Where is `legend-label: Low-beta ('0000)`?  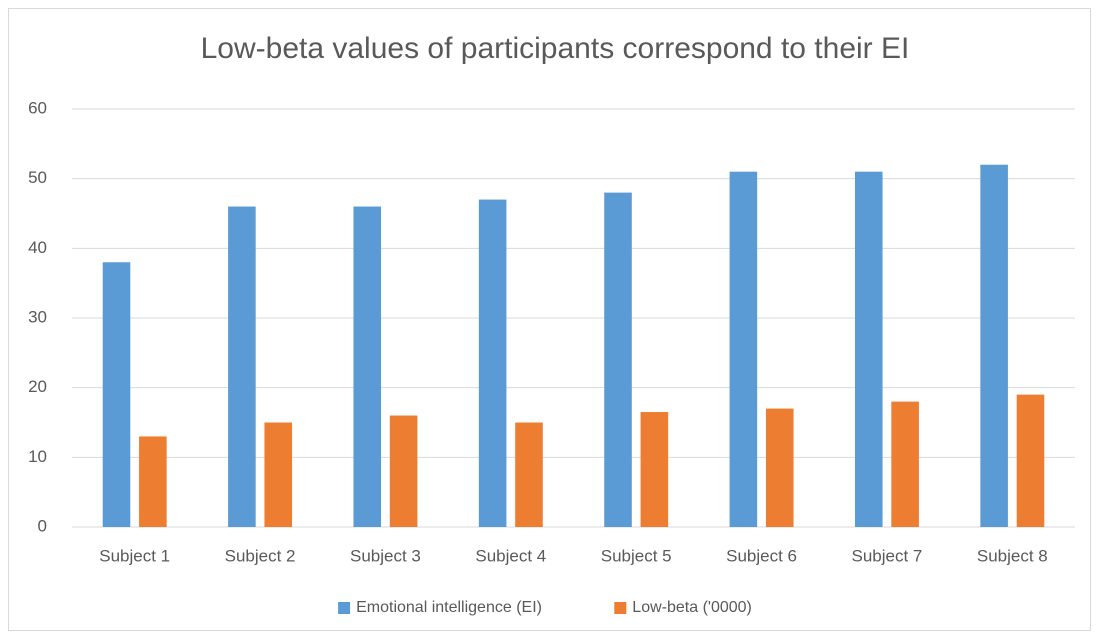 legend-label: Low-beta ('0000) is located at coordinates (692, 607).